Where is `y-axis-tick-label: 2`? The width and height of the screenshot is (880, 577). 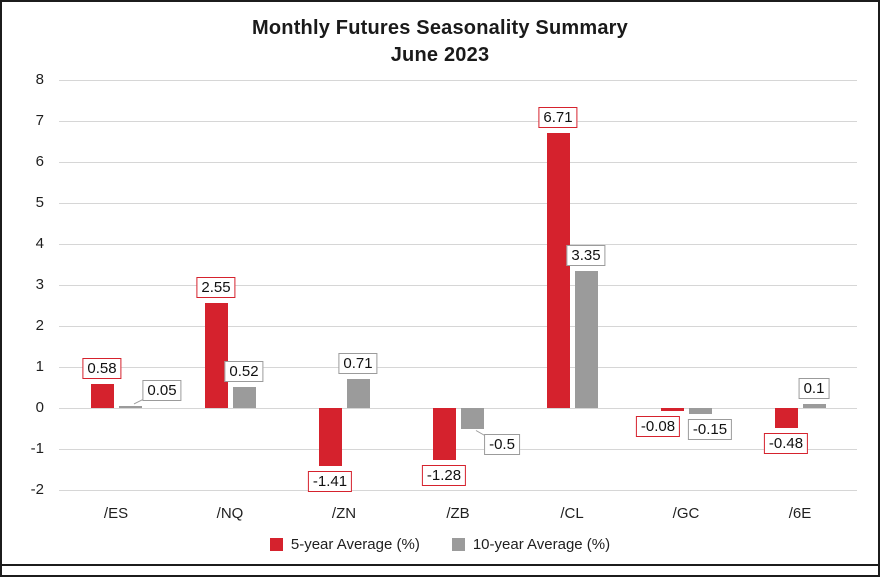 y-axis-tick-label: 2 is located at coordinates (39, 325).